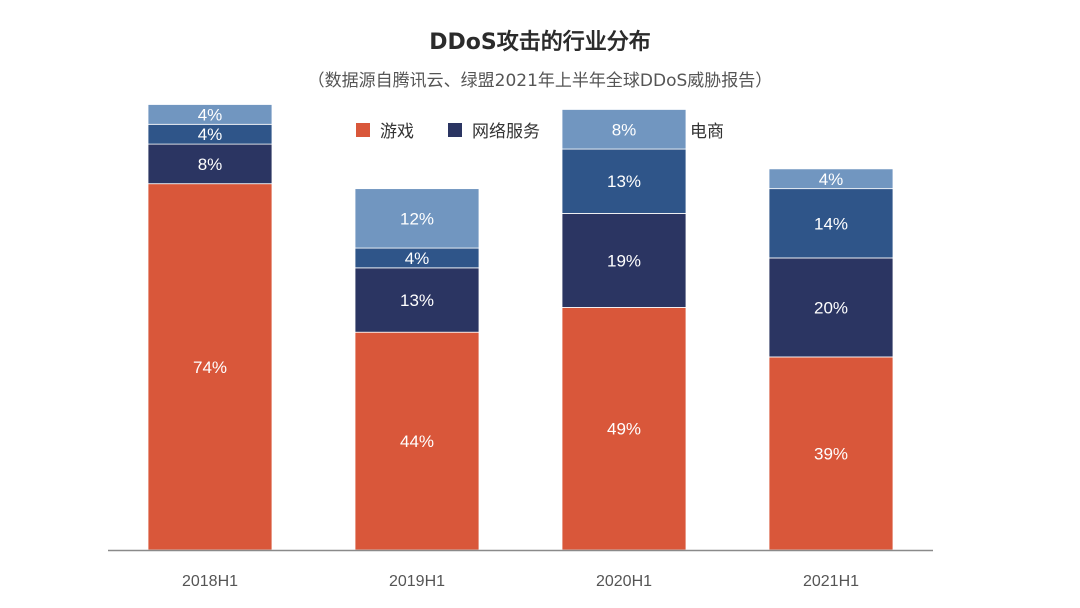 This screenshot has height=608, width=1080. Describe the element at coordinates (417, 258) in the screenshot. I see `data-label-2019H1-live-streaming: 4%` at that location.